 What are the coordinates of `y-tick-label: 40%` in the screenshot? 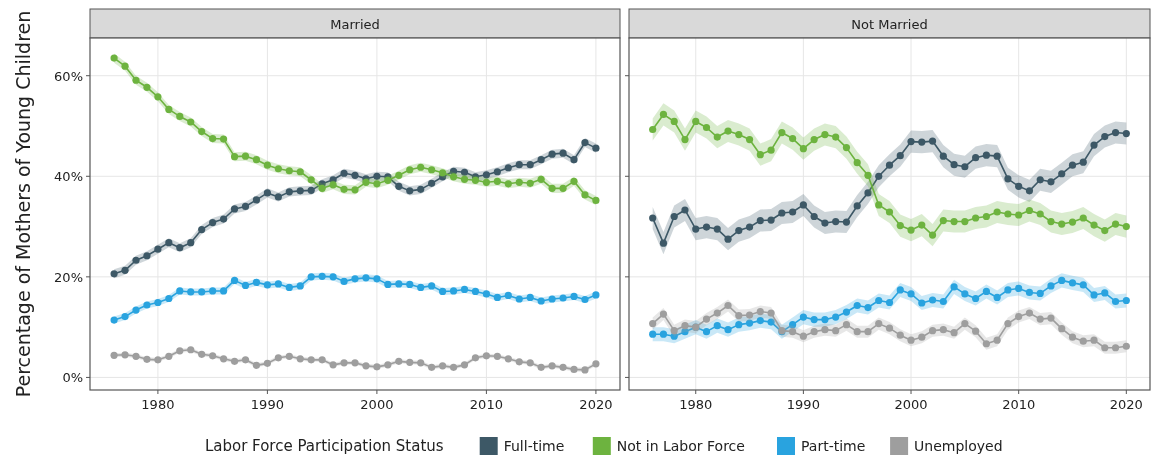 It's located at (68, 177).